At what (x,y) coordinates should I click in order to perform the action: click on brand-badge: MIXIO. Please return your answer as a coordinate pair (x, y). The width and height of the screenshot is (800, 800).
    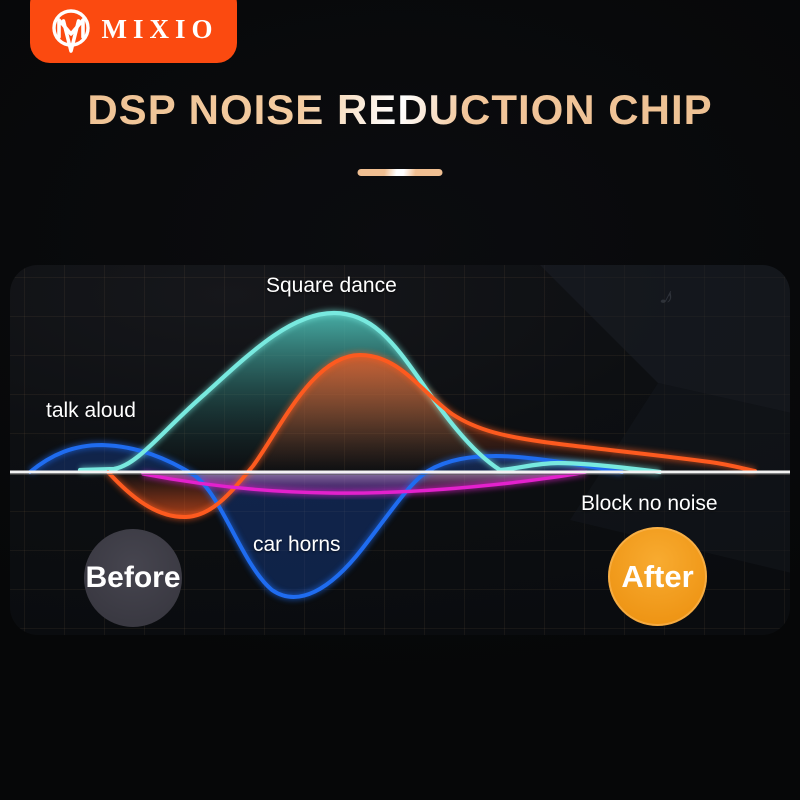
    Looking at the image, I should click on (133, 31).